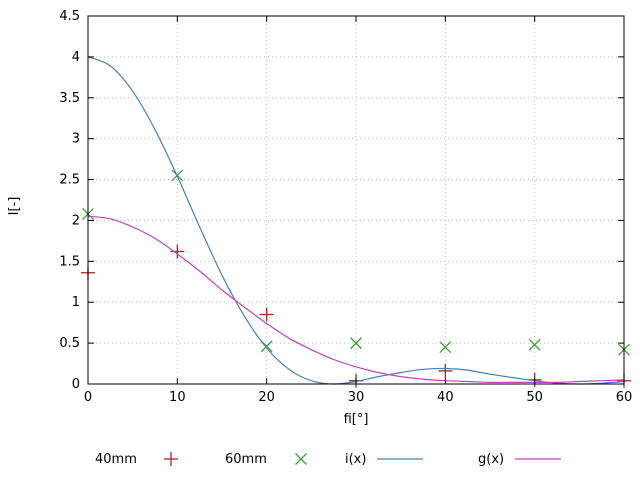  What do you see at coordinates (14, 206) in the screenshot?
I see `y-axis-label: I[-]` at bounding box center [14, 206].